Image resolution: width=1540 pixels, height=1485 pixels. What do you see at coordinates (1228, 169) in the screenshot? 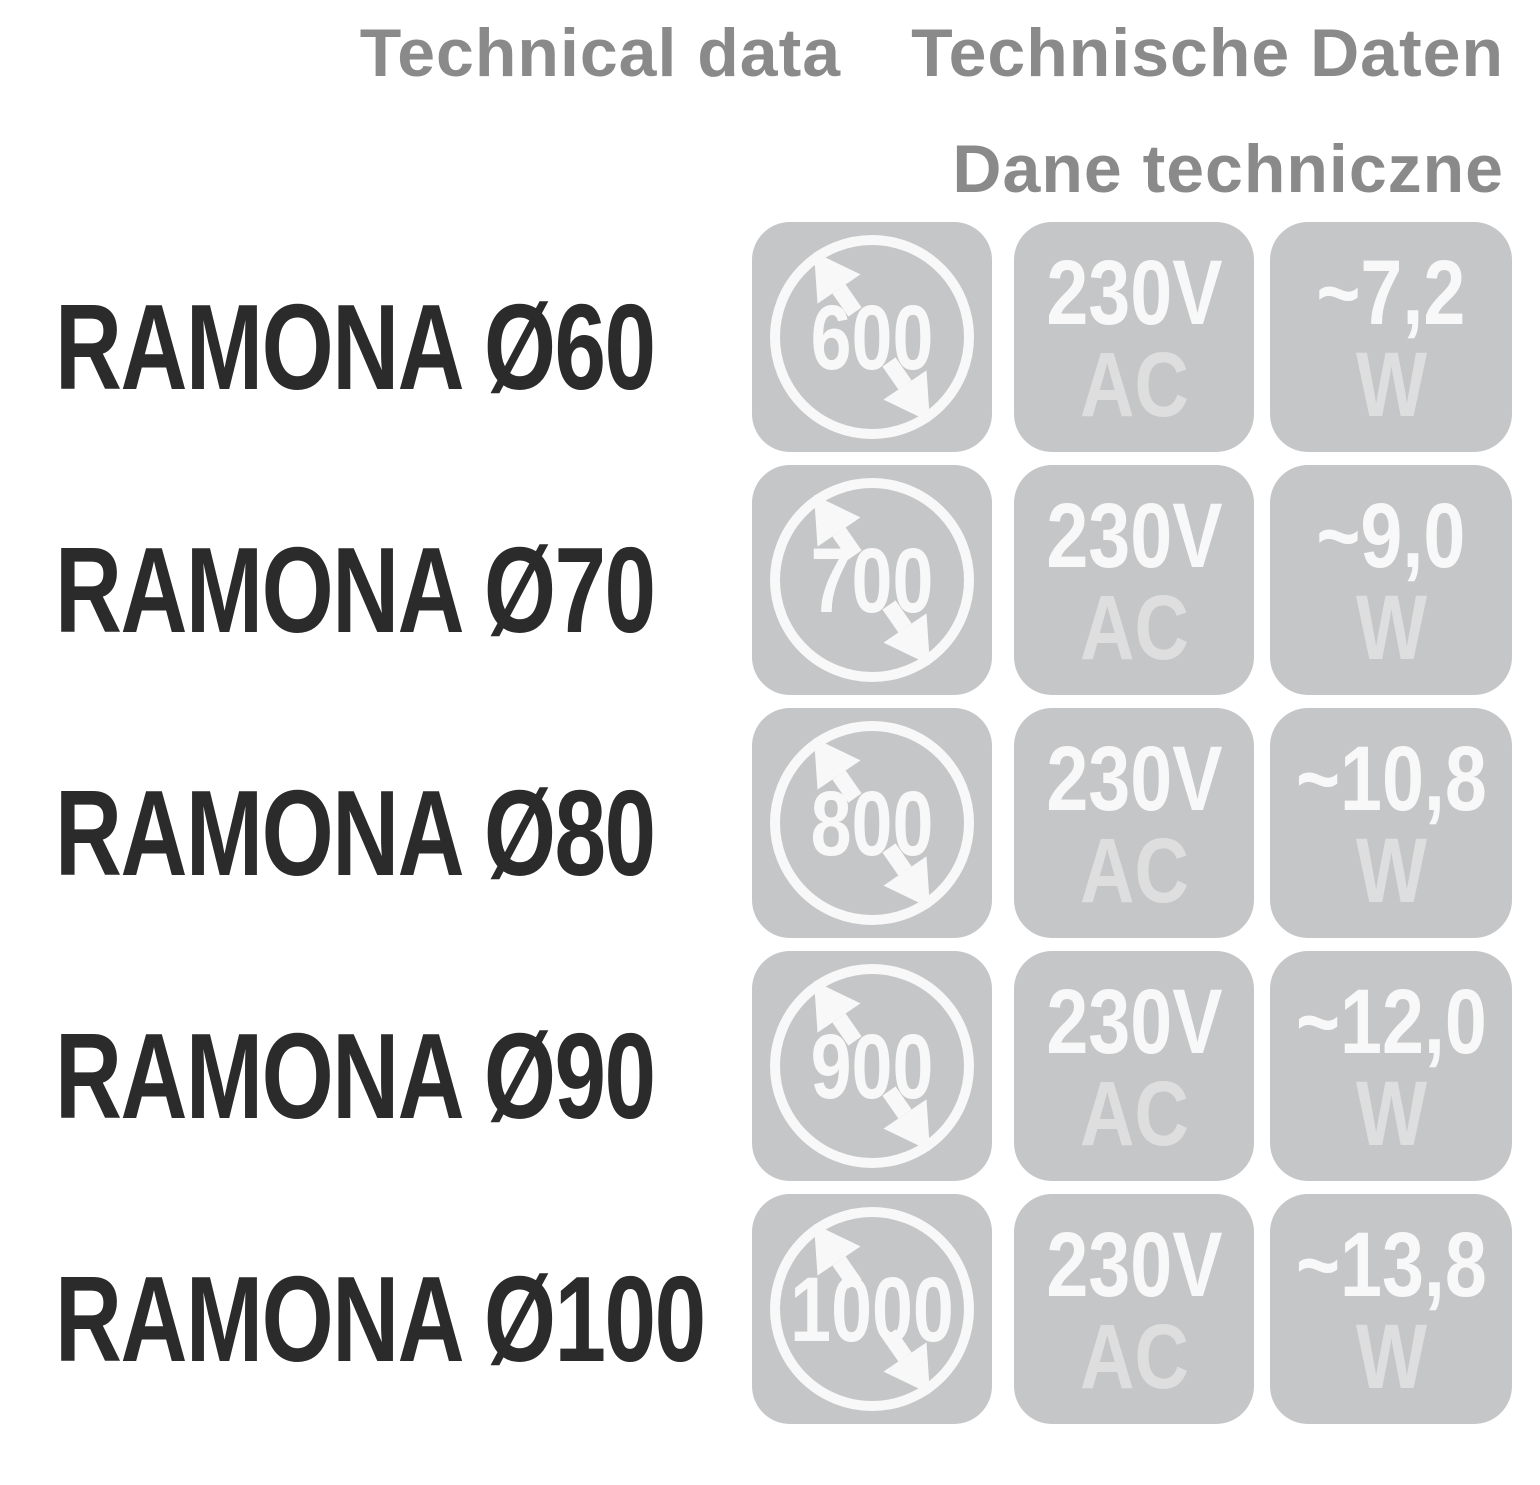
I see `header-title-pl: Dane techniczne` at bounding box center [1228, 169].